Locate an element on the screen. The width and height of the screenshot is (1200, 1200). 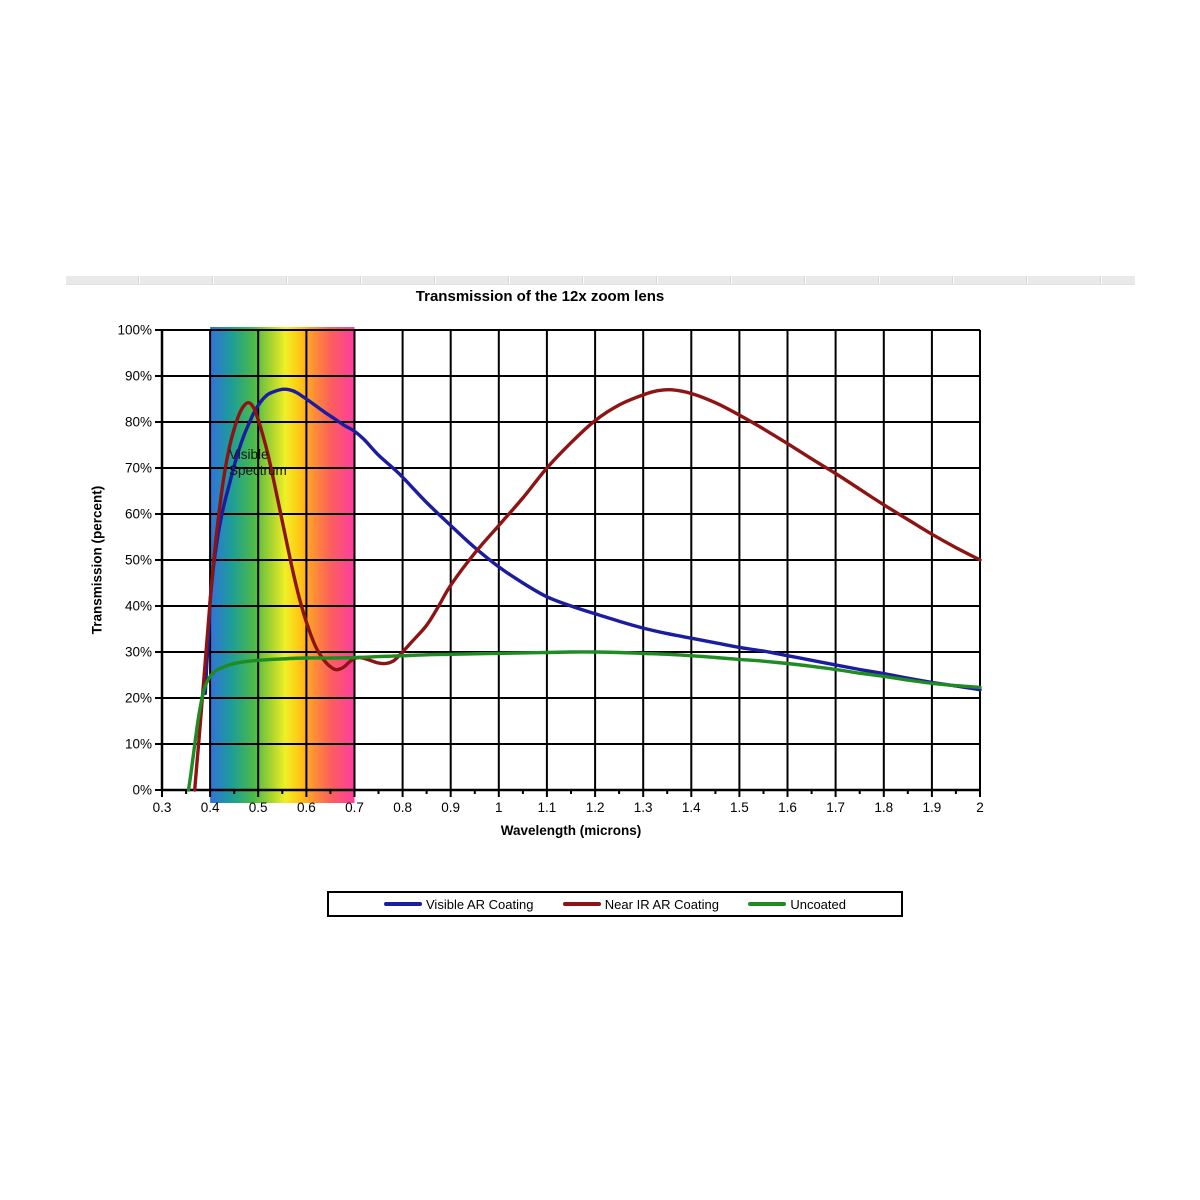
x-tick-label: 0.8 is located at coordinates (402, 807).